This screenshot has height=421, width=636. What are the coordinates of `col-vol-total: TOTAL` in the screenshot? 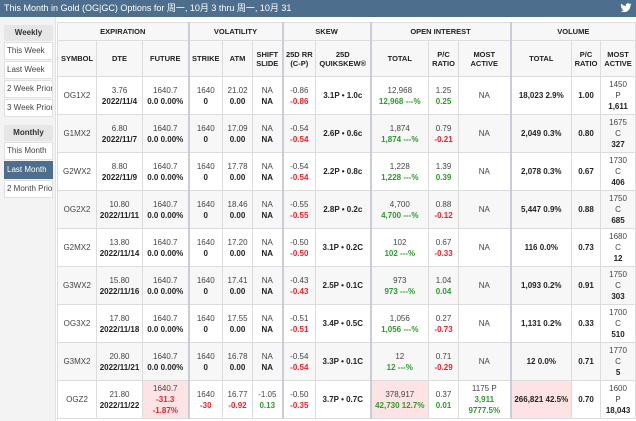 It's located at (541, 58).